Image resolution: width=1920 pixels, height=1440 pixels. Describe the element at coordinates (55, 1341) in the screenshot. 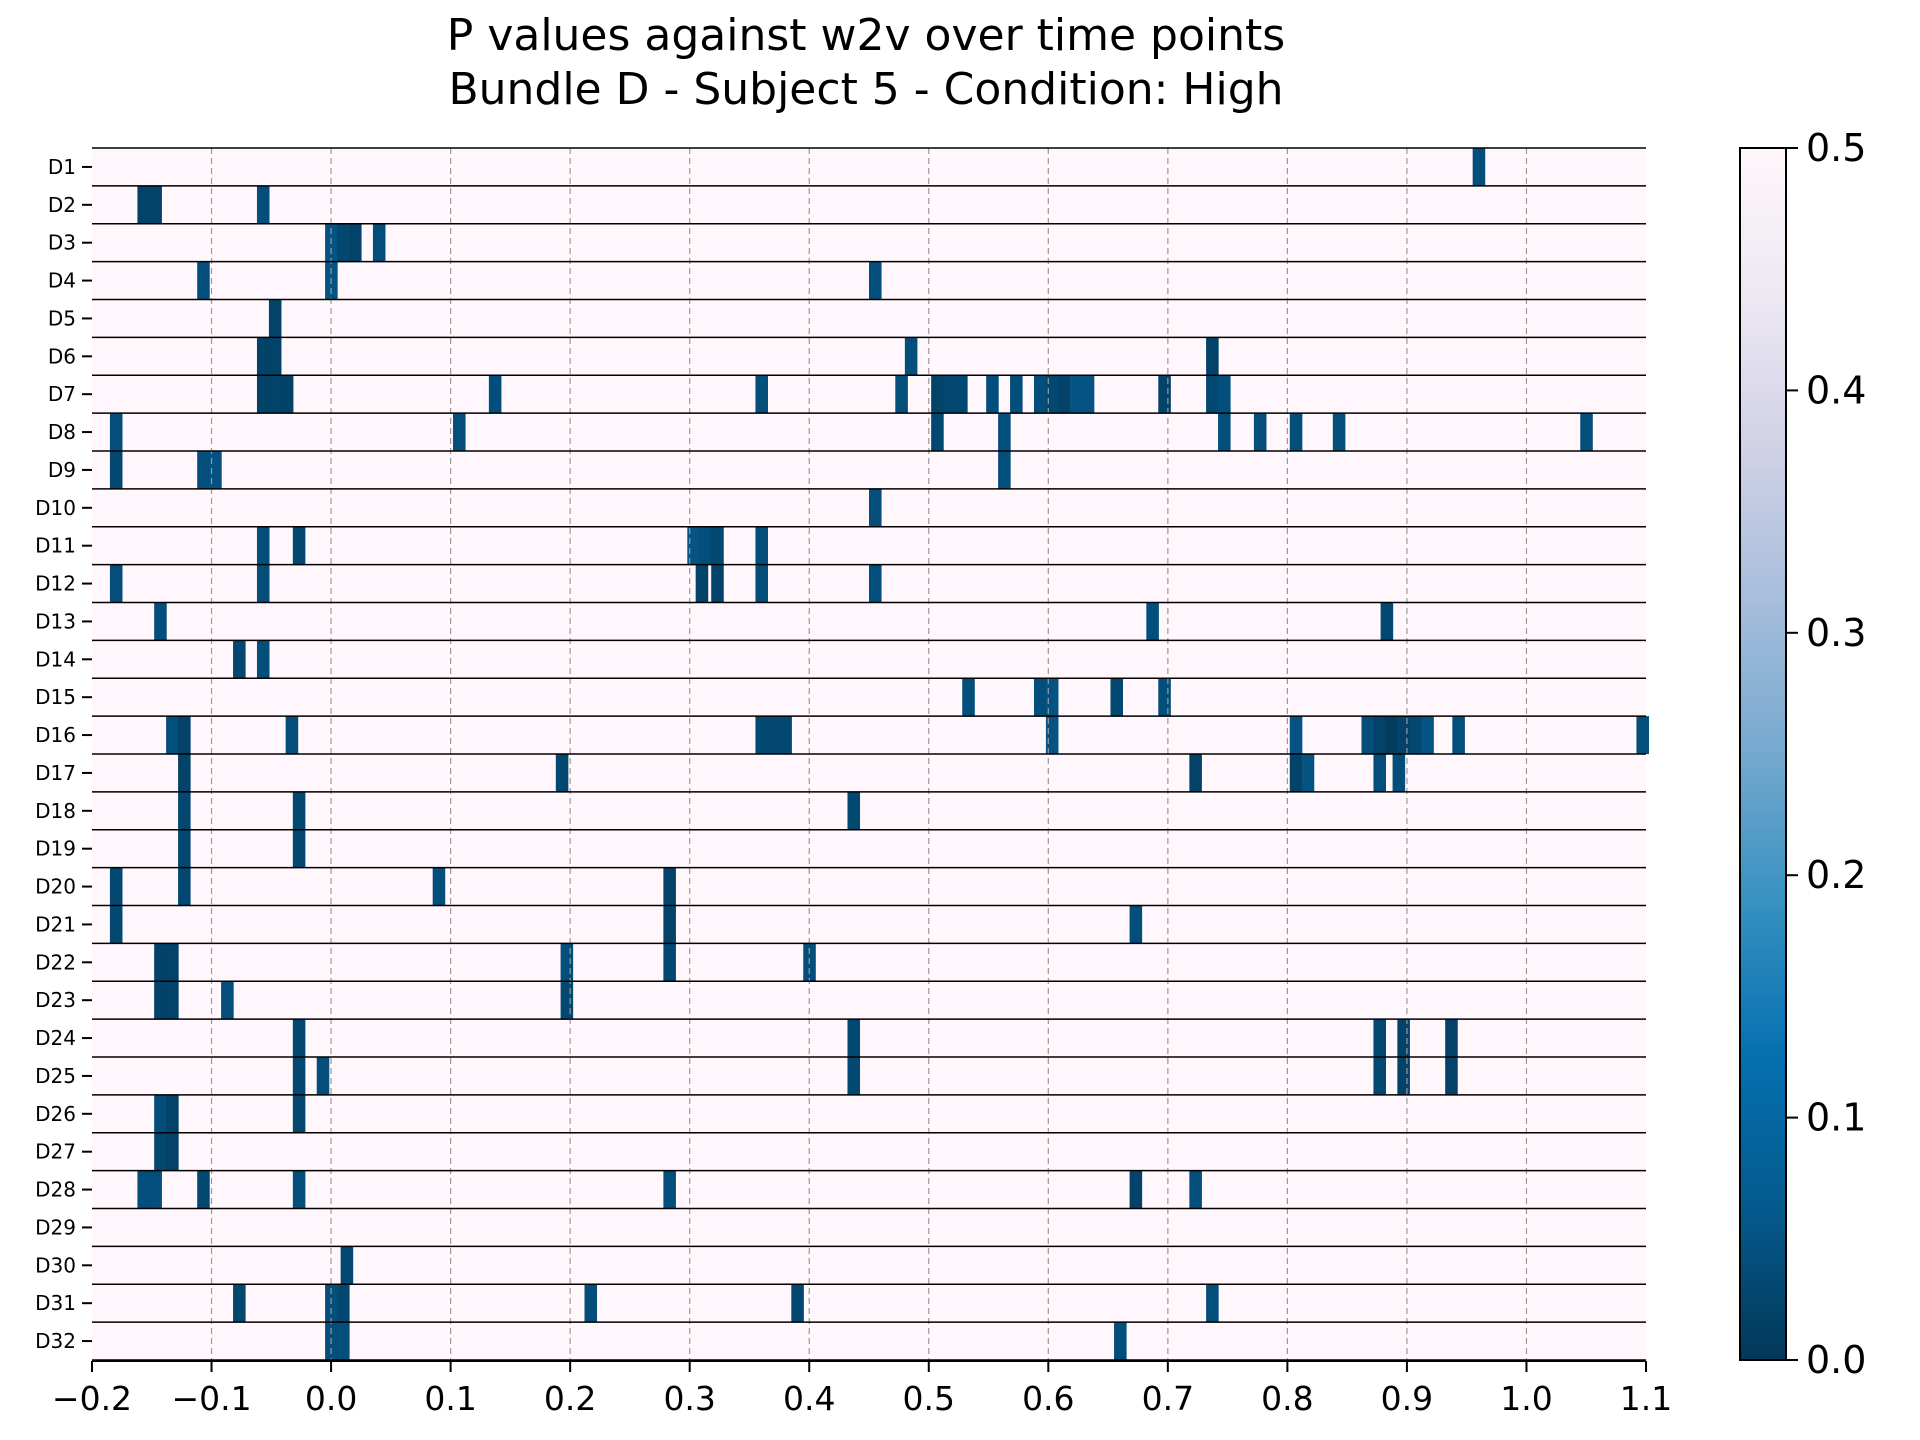

I see `y-tick-label: D32` at that location.